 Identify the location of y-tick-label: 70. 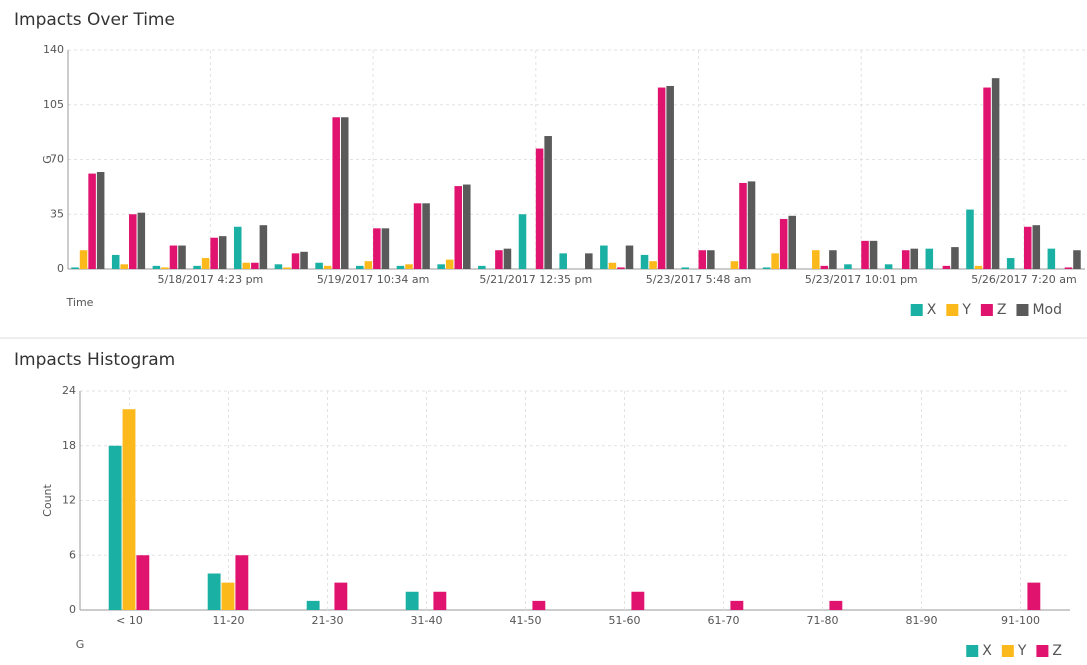
(57, 159).